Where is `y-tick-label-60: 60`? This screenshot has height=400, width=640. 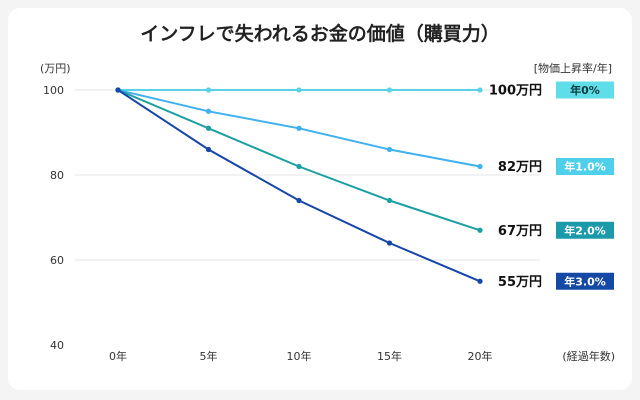
y-tick-label-60: 60 is located at coordinates (57, 260).